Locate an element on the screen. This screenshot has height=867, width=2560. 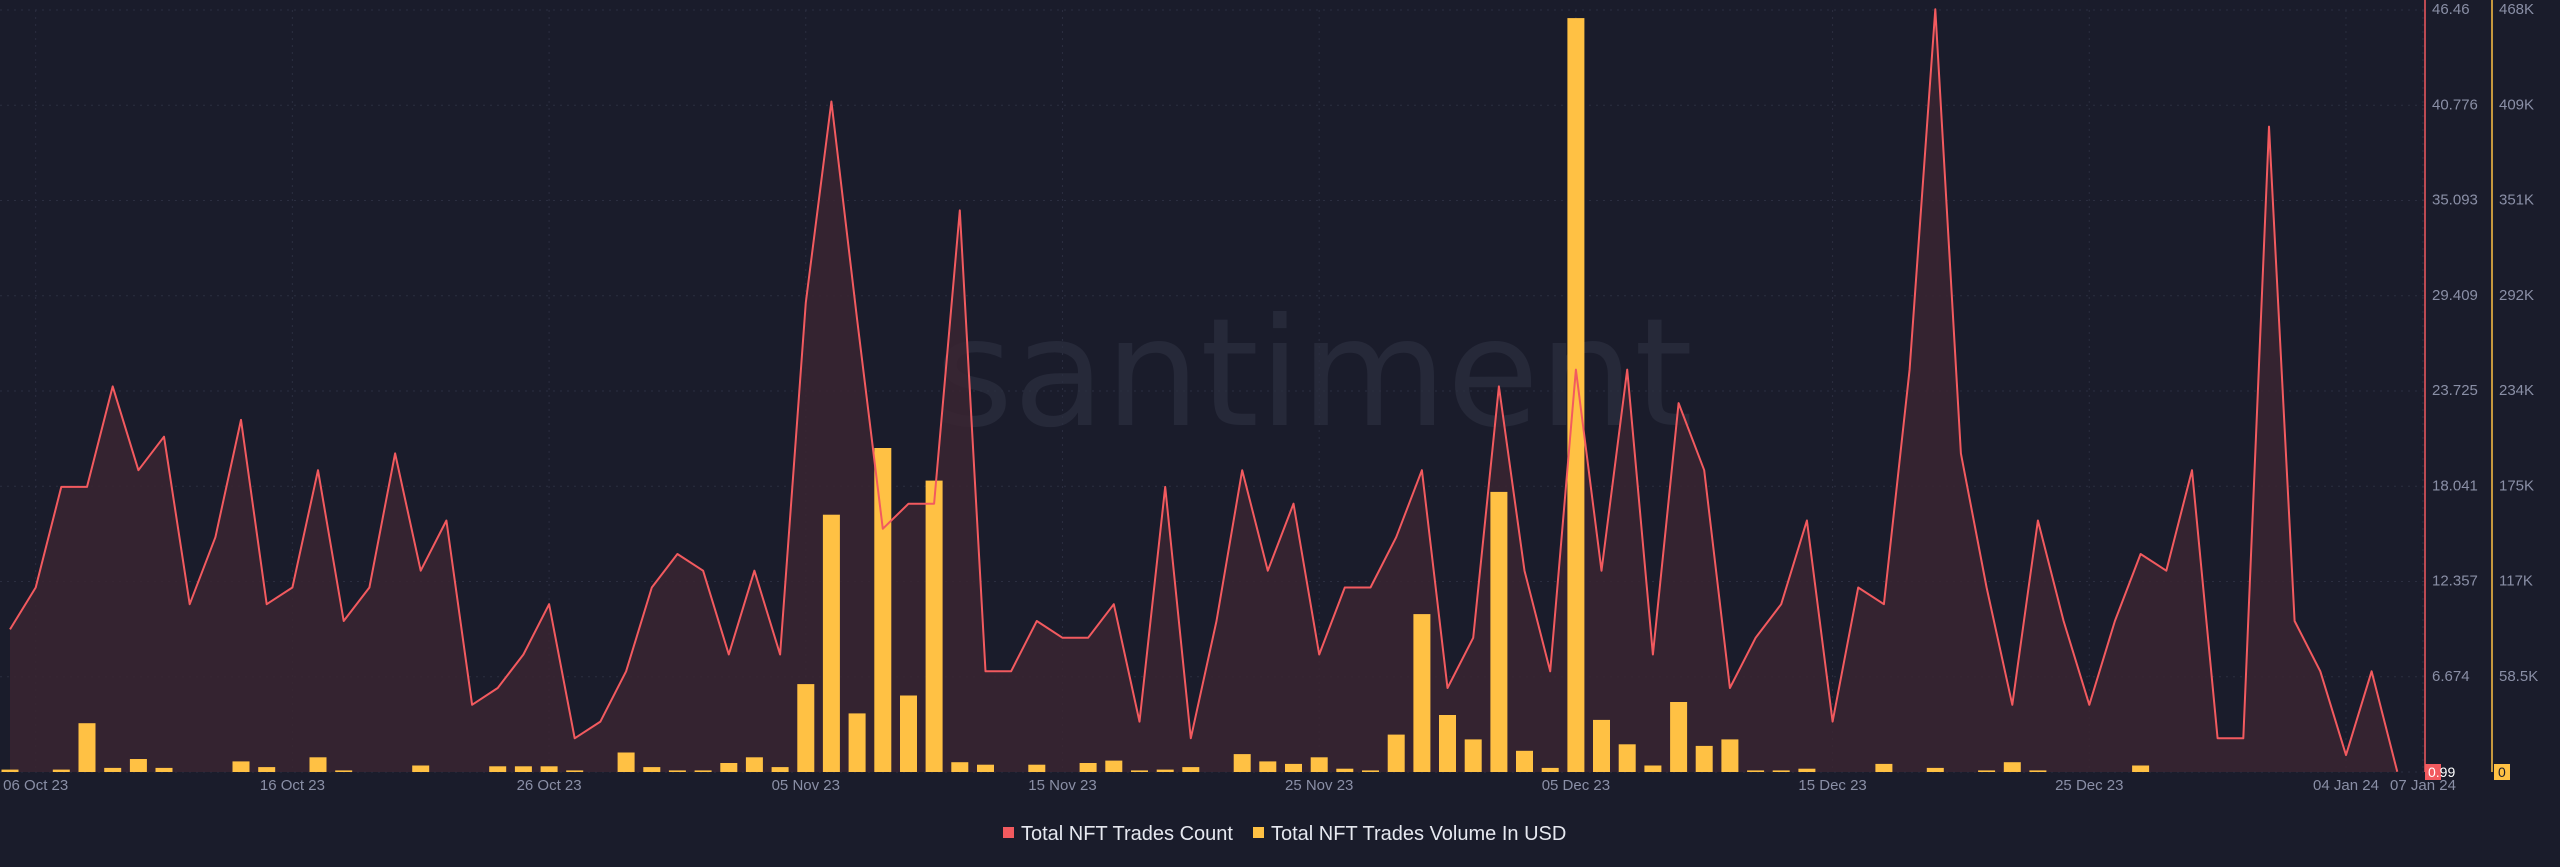
right-tick-label: 234K is located at coordinates (2516, 390).